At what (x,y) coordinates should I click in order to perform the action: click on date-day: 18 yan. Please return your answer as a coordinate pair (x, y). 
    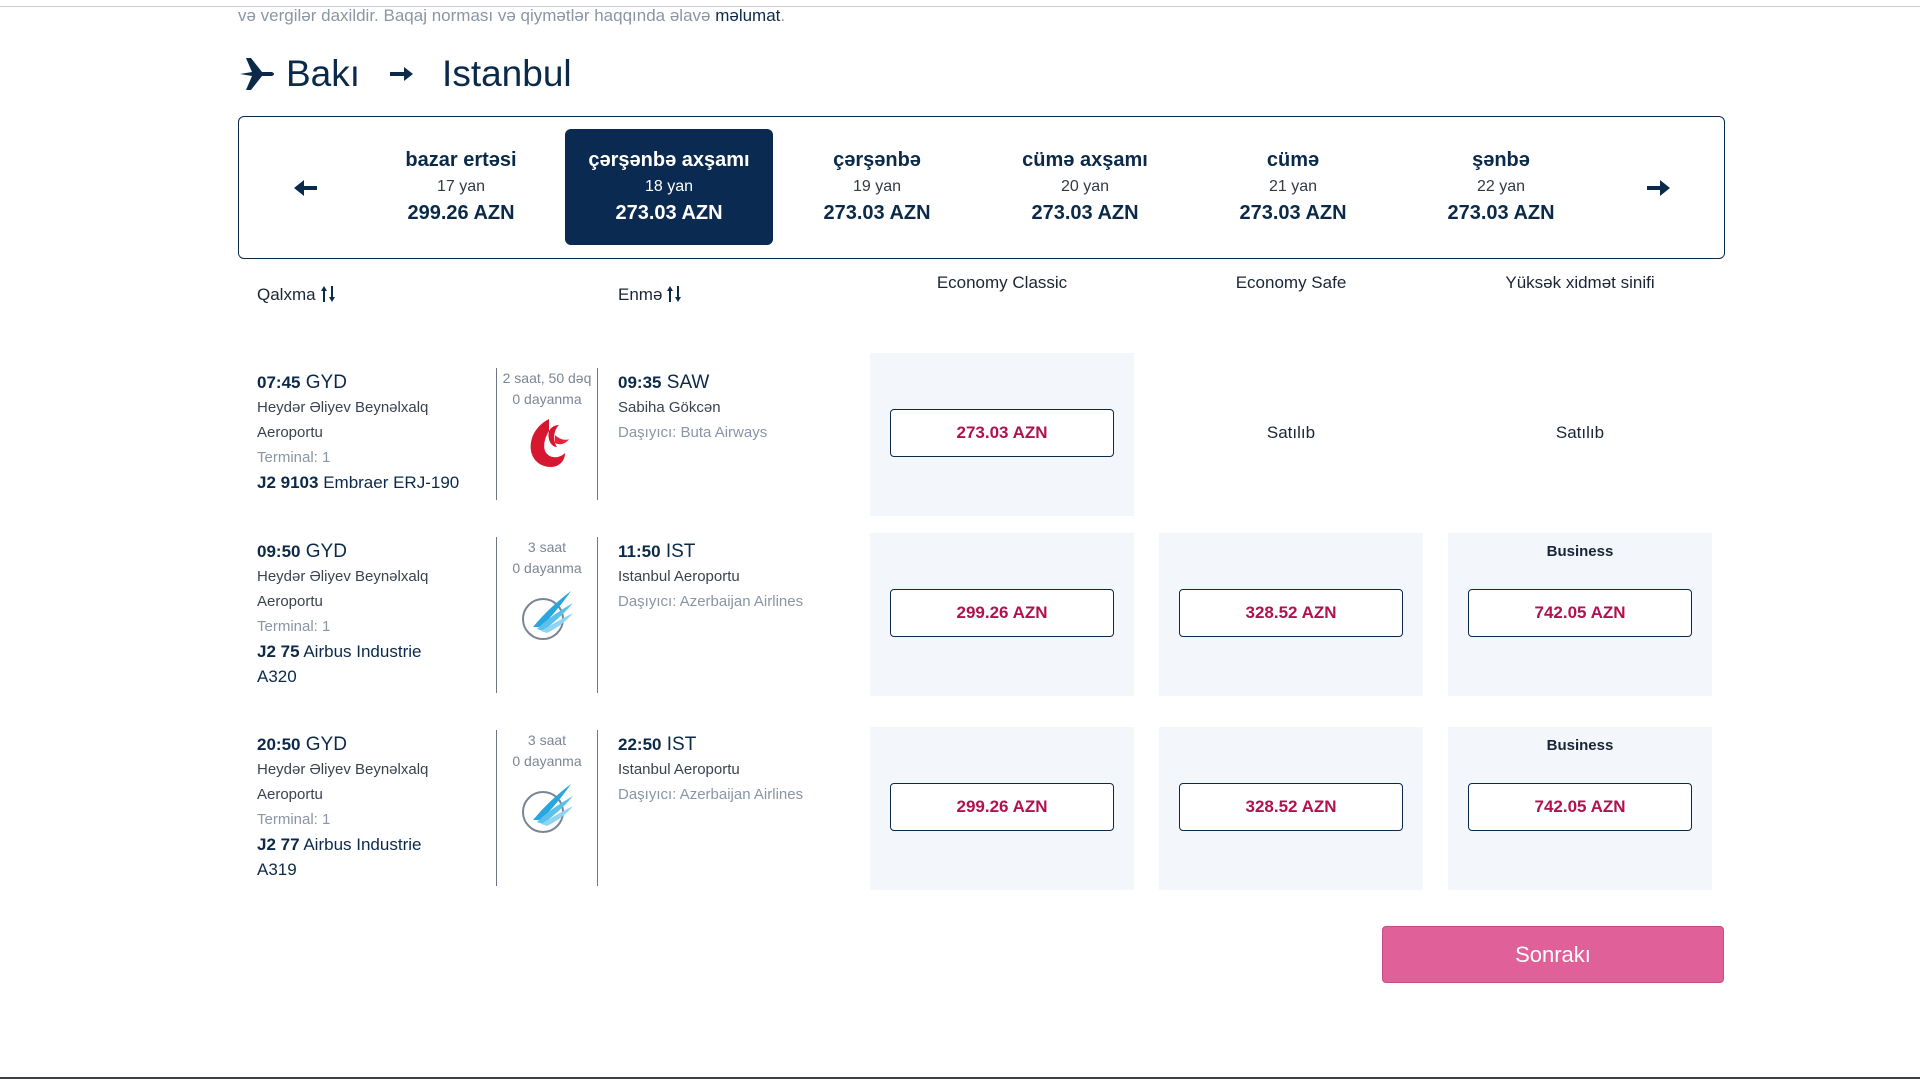
    Looking at the image, I should click on (669, 186).